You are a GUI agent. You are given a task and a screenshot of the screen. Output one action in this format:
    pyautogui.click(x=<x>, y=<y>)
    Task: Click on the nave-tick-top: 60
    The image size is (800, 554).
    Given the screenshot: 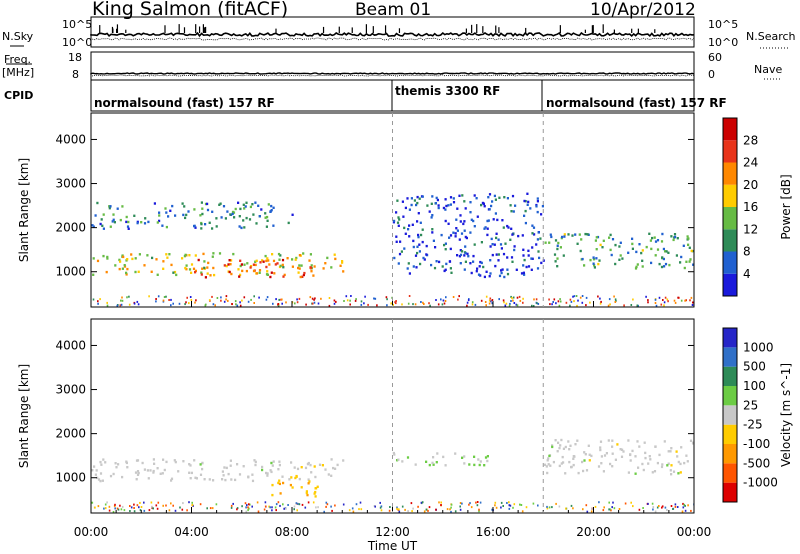 What is the action you would take?
    pyautogui.click(x=715, y=57)
    